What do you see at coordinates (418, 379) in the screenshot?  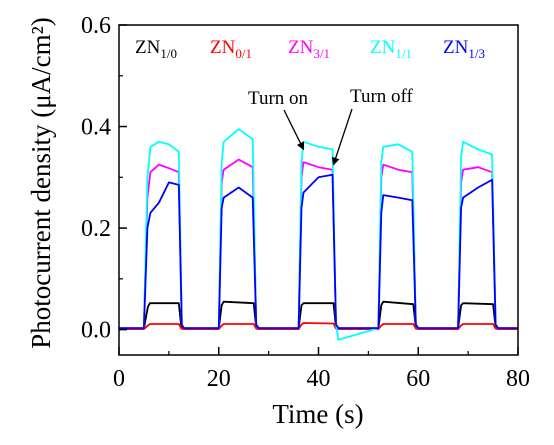 I see `x-tick-label: 60` at bounding box center [418, 379].